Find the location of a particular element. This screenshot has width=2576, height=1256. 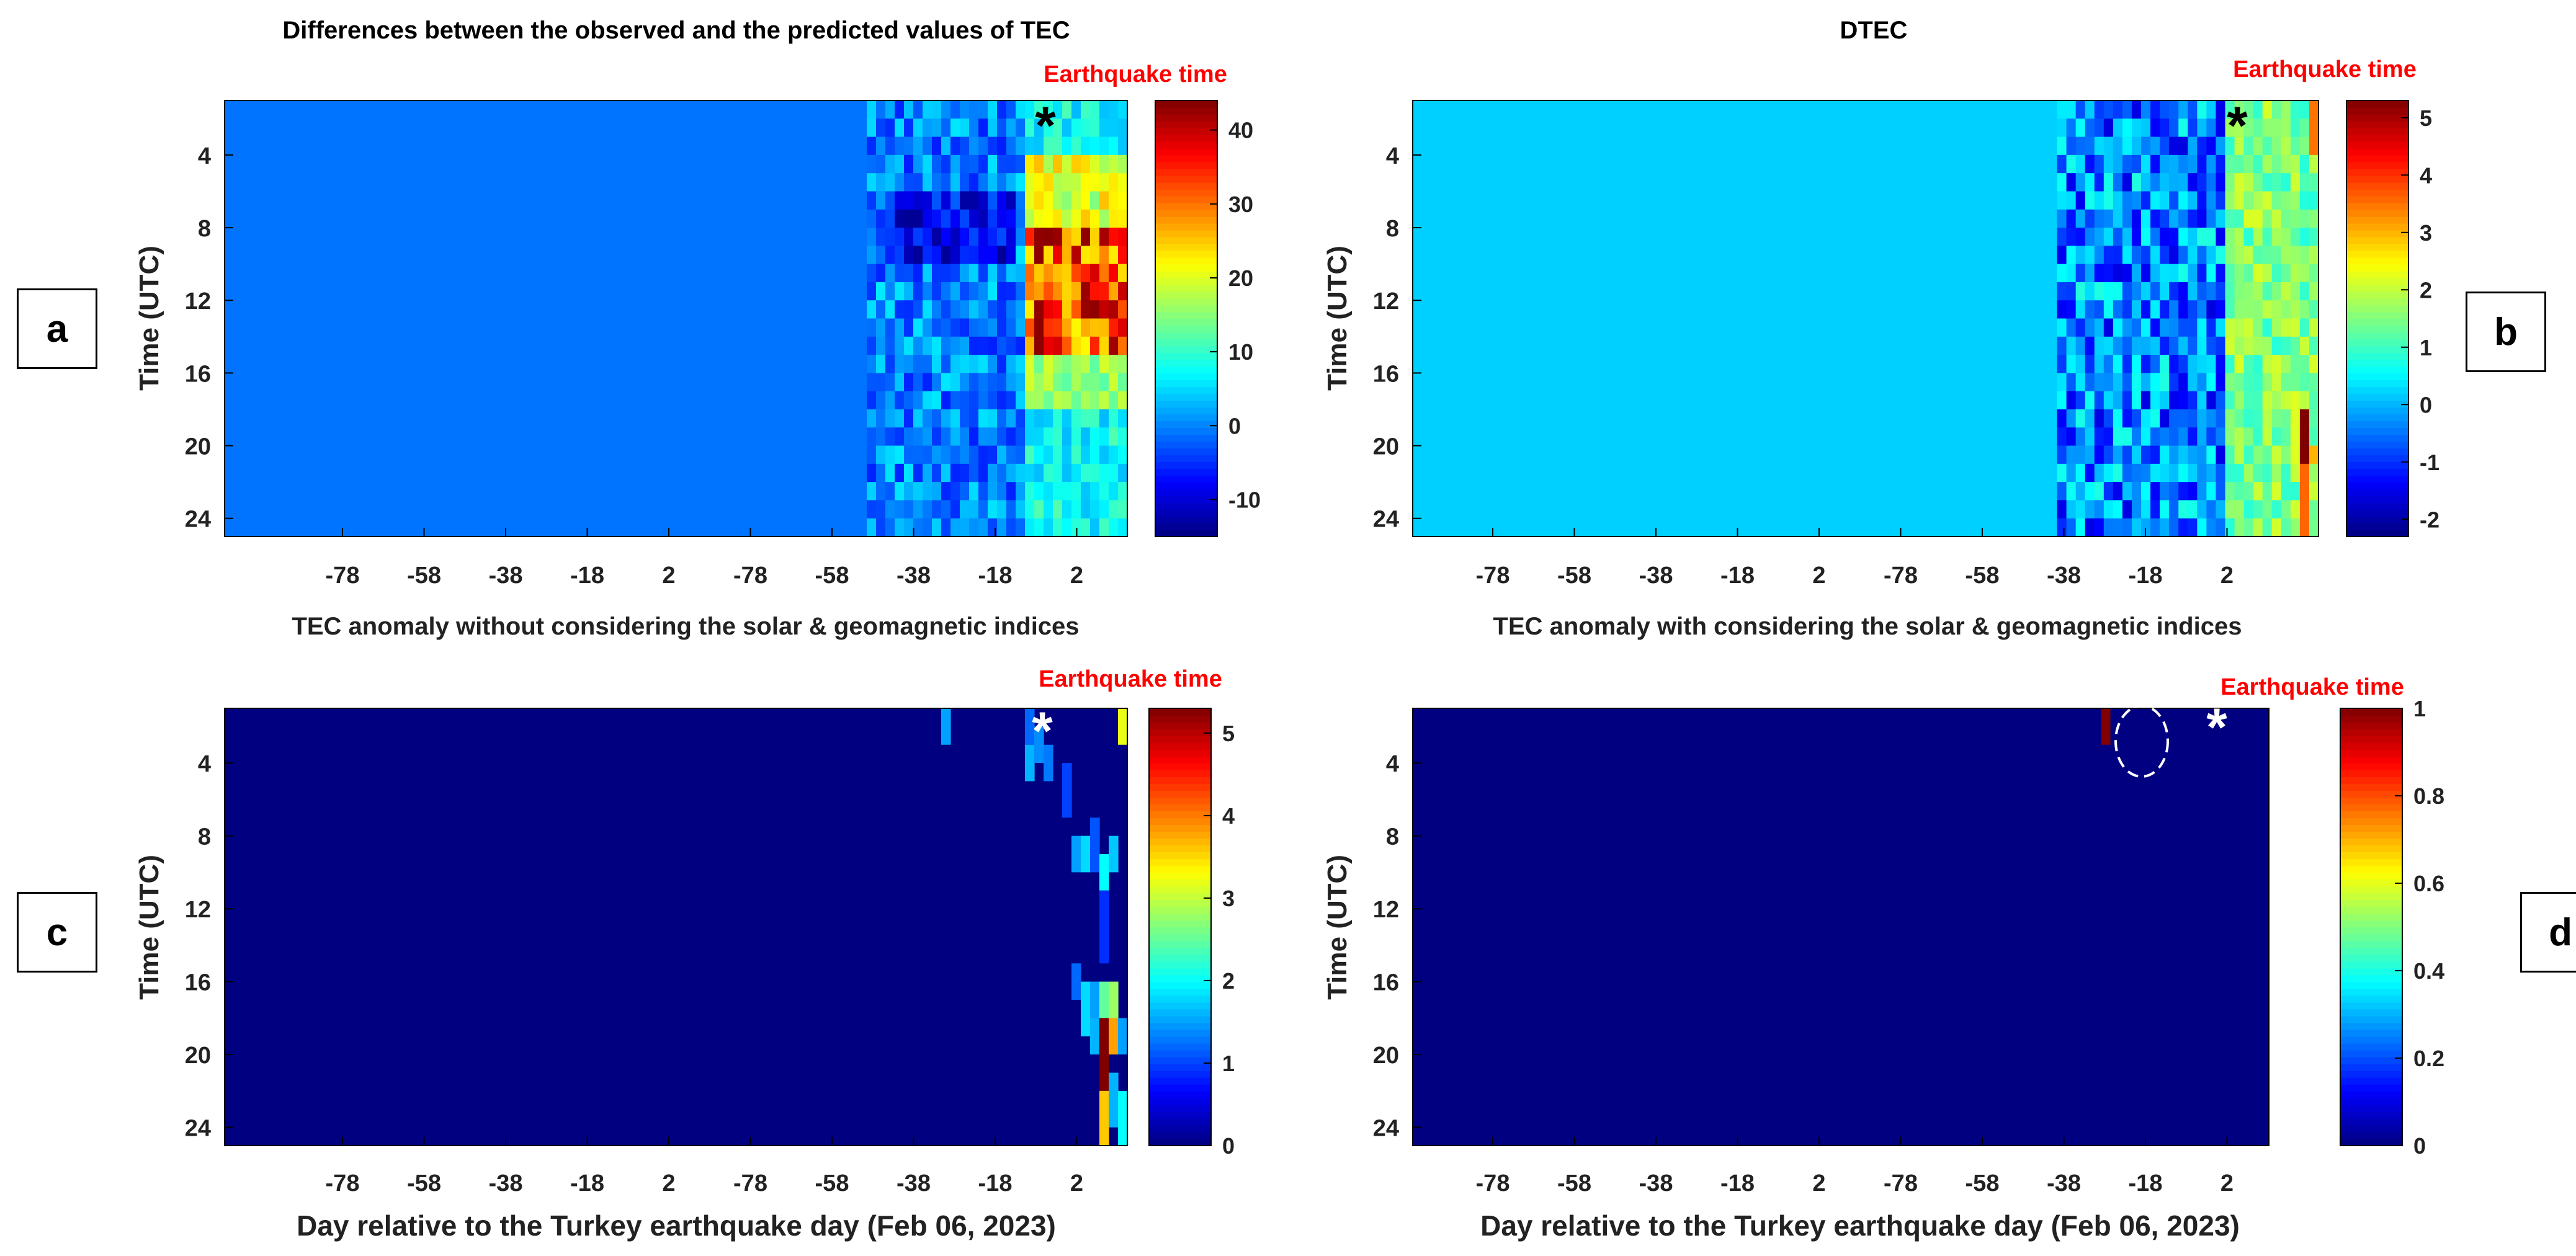

x-tick-label: -58 is located at coordinates (832, 1183).